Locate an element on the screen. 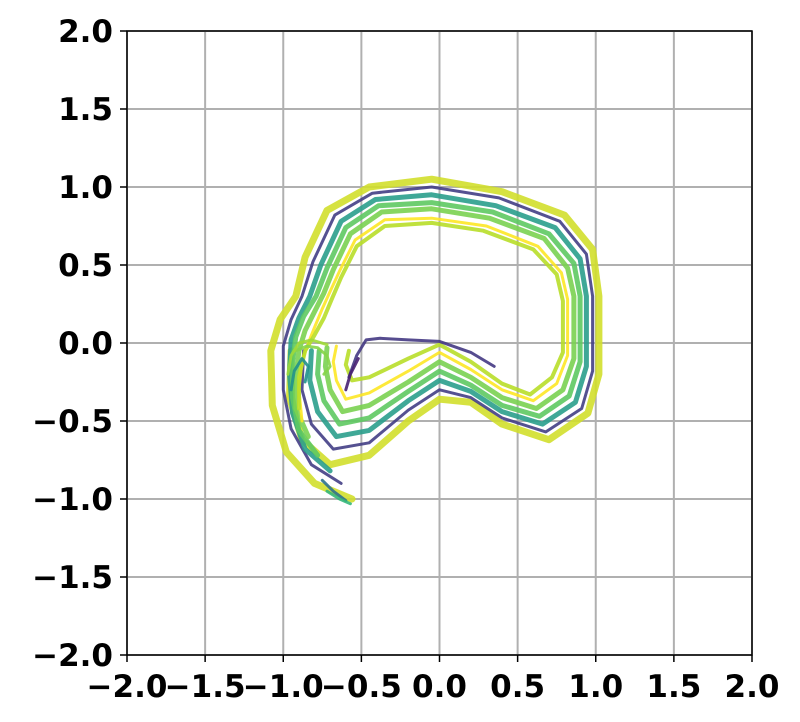  y-tick-label: −1.5 is located at coordinates (72, 578).